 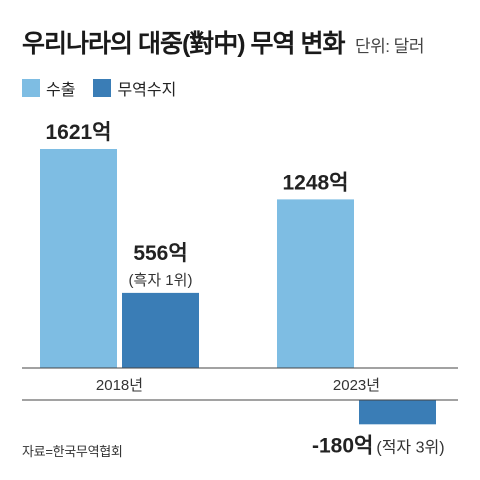 What do you see at coordinates (389, 46) in the screenshot?
I see `unit-label: 단위: 달러` at bounding box center [389, 46].